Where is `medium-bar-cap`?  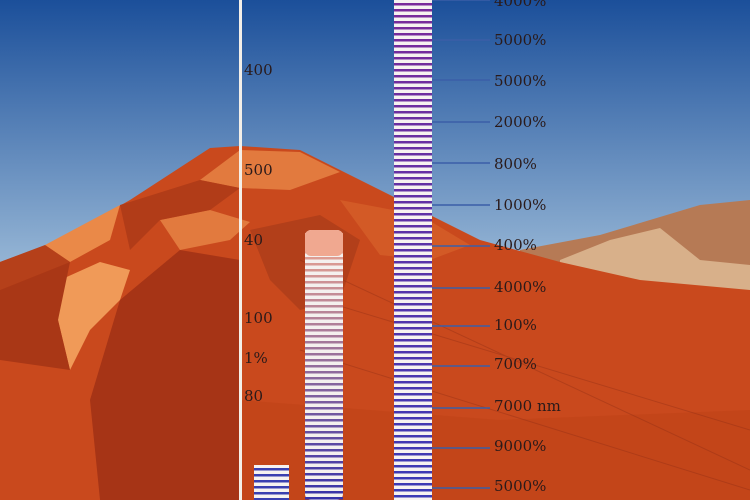
medium-bar-cap is located at coordinates (324, 243).